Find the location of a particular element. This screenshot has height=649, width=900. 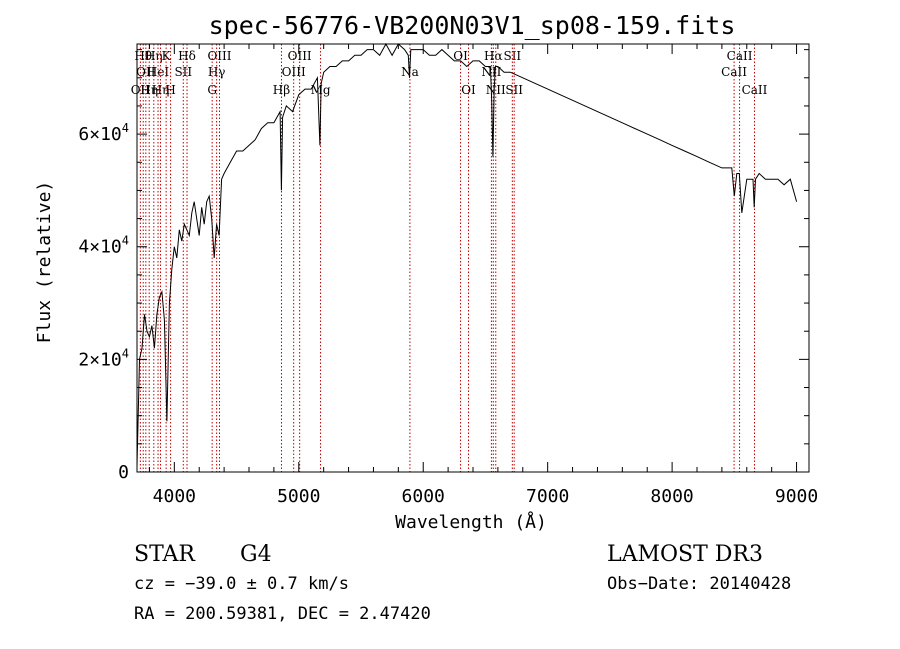

y-tick-label-0: 0 is located at coordinates (123, 472).